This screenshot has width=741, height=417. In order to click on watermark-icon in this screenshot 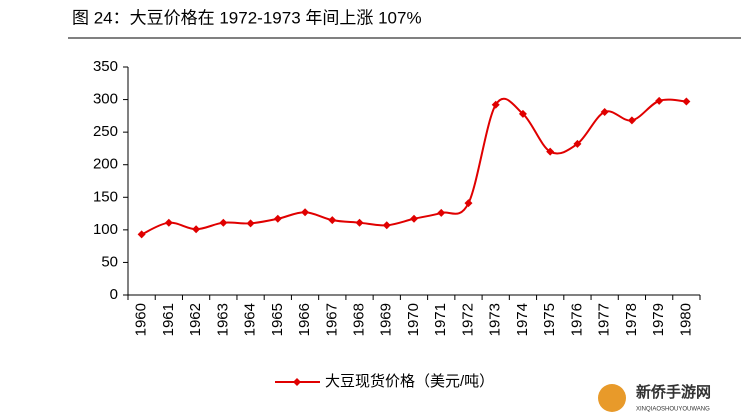, I will do `click(612, 398)`.